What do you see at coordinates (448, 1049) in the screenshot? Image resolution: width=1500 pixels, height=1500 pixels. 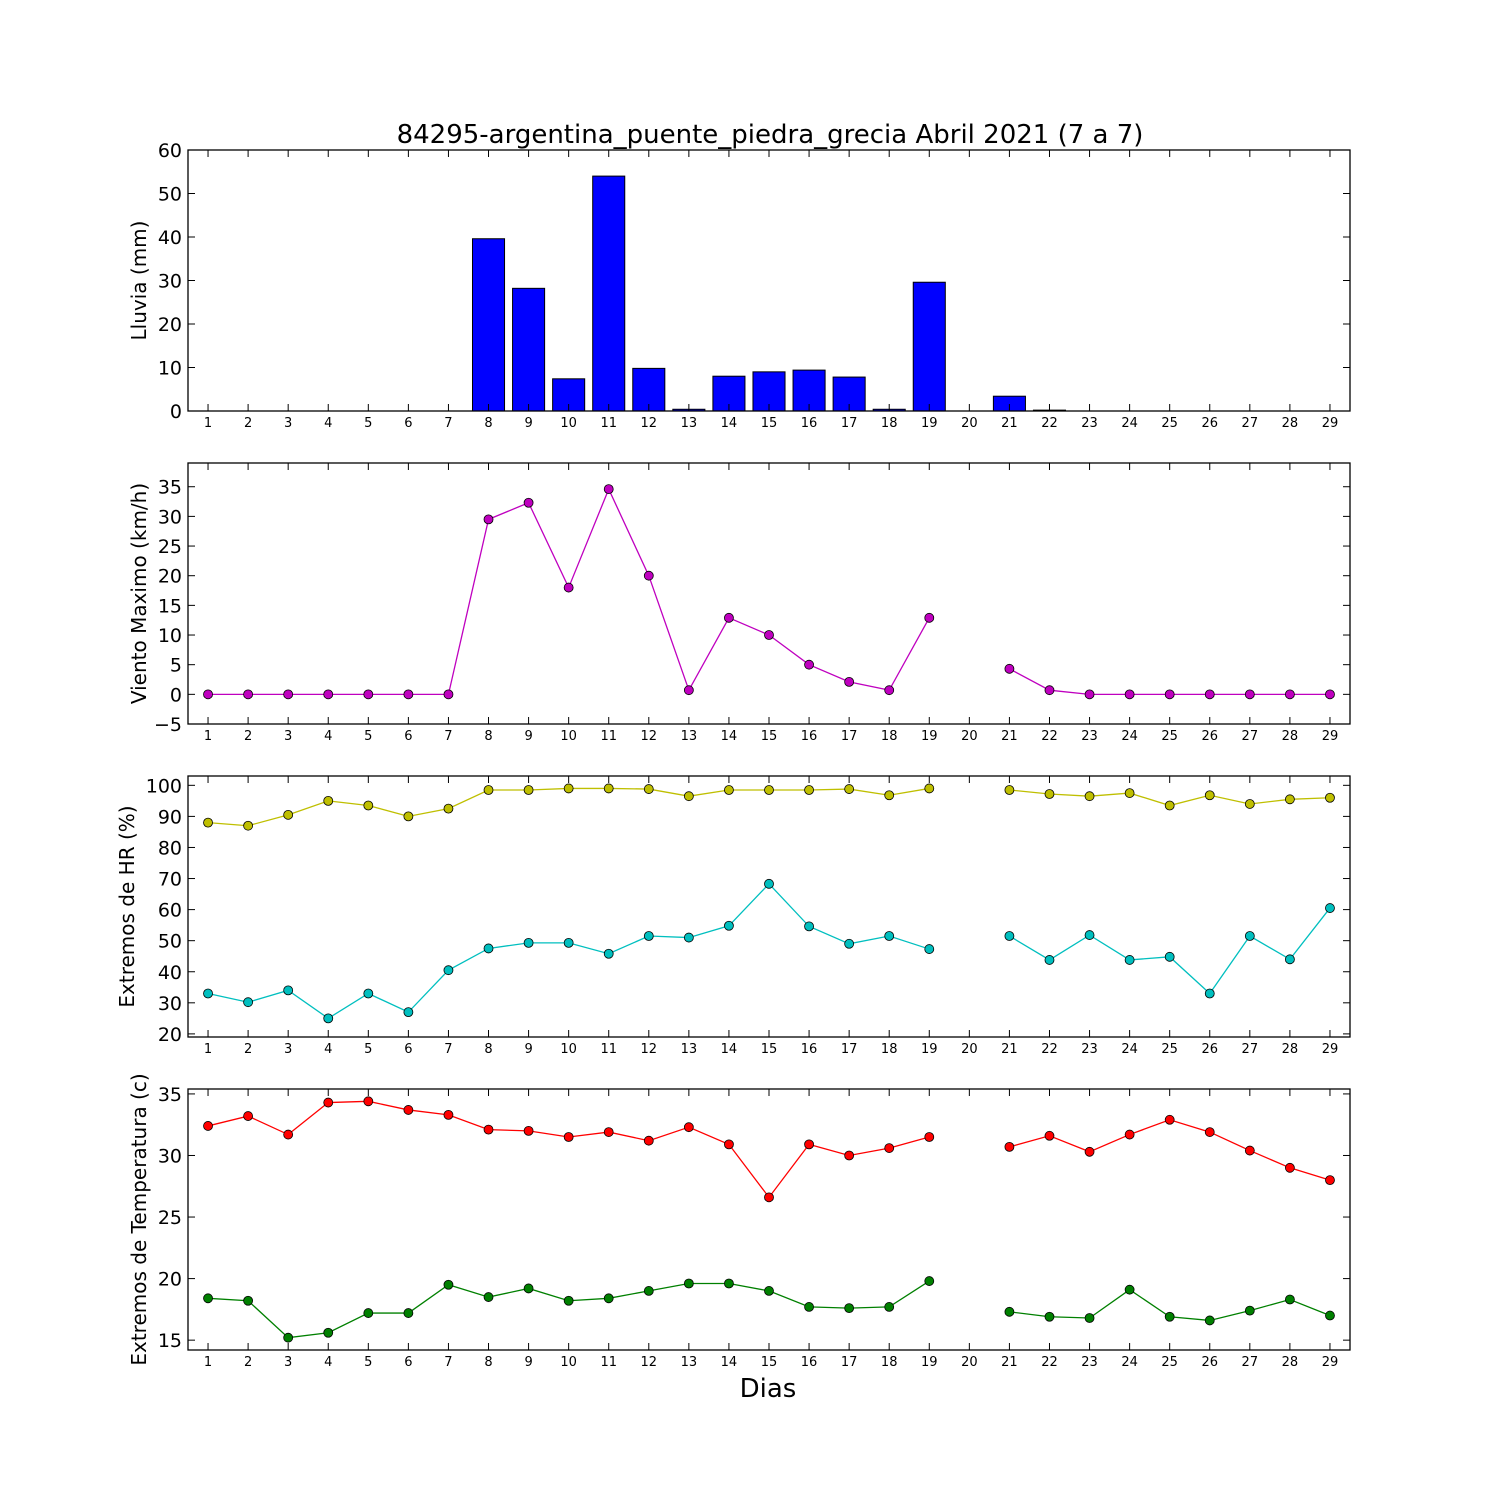 I see `humidity-xtick-label: 7` at bounding box center [448, 1049].